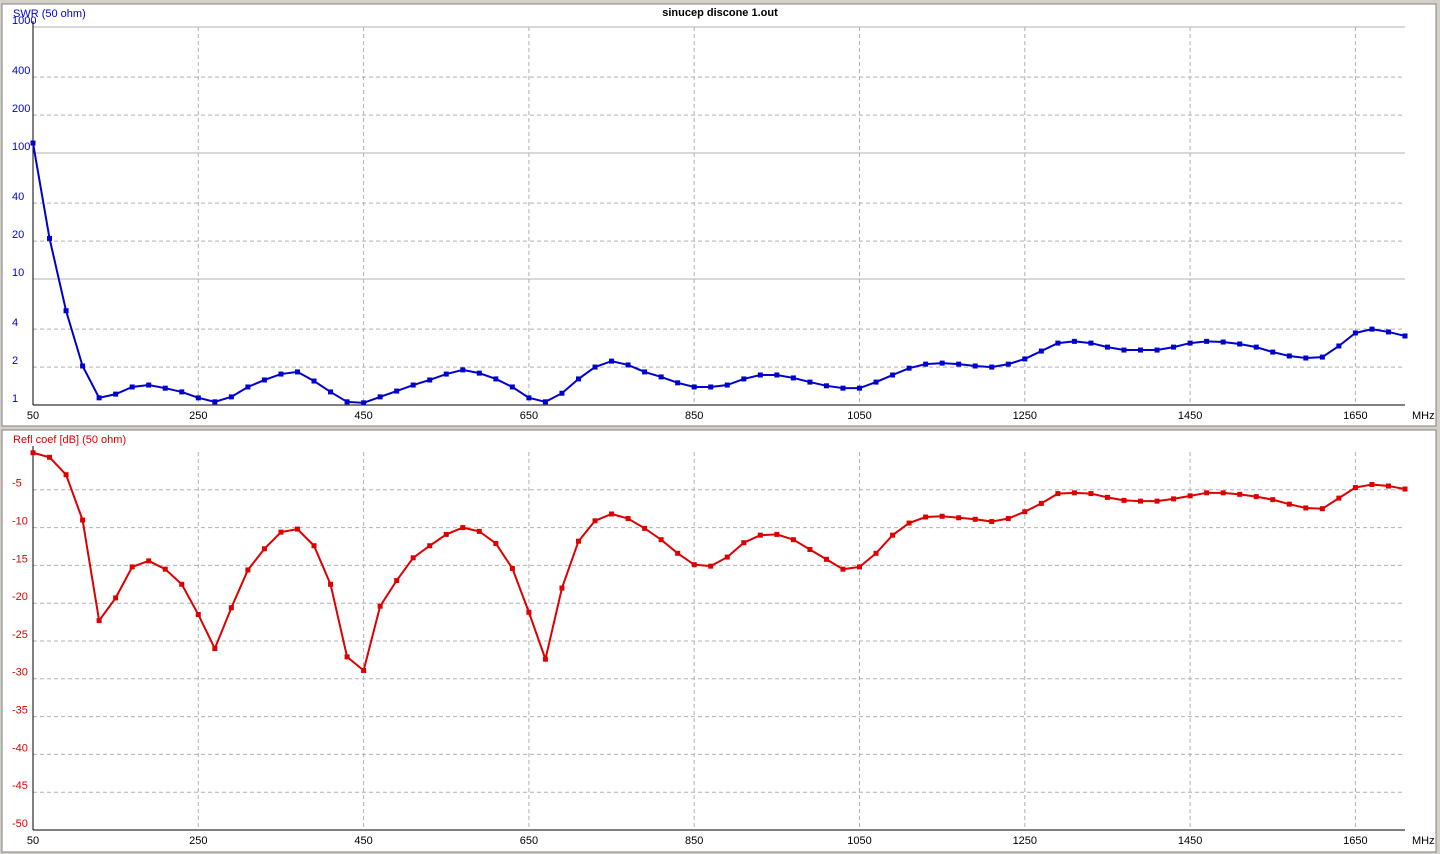 The image size is (1440, 854). I want to click on x-tick-label: 1050, so click(859, 841).